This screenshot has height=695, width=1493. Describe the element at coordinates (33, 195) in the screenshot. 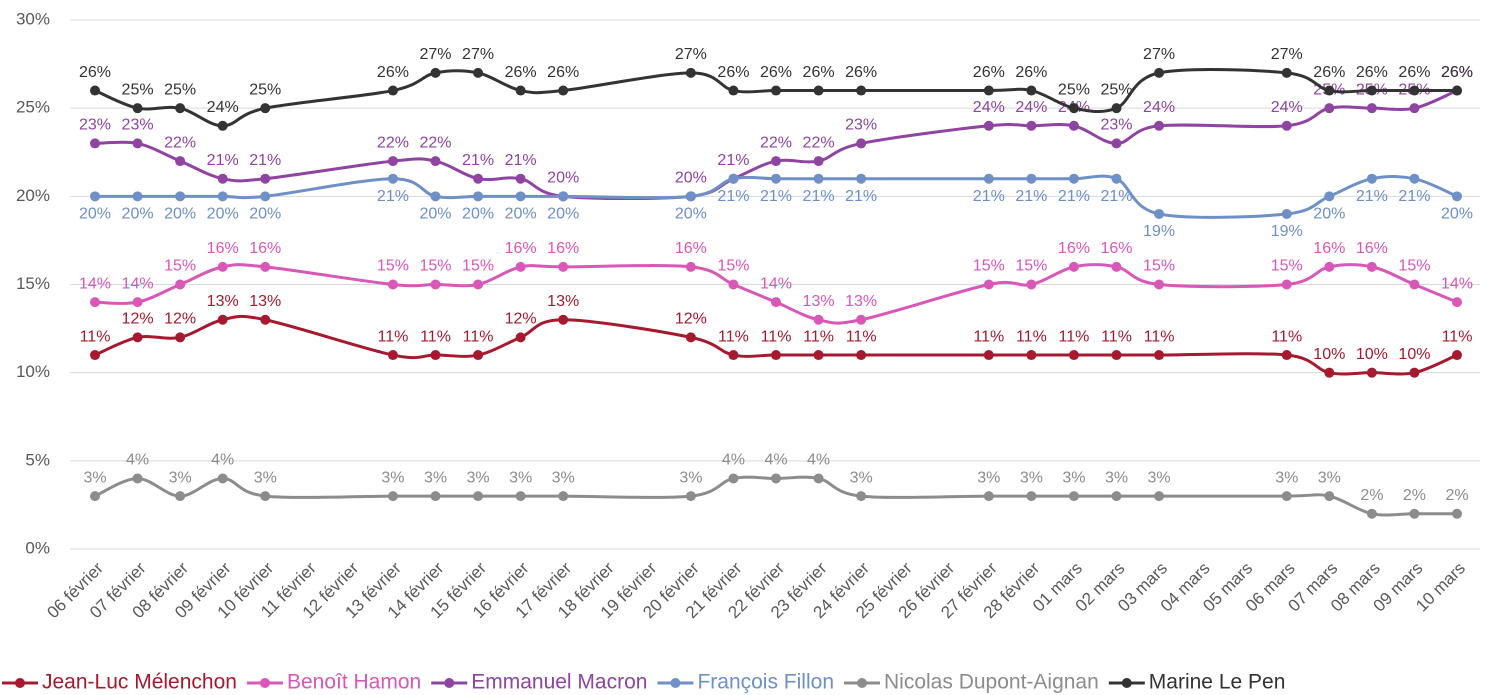

I see `y-tick-label: 20%` at that location.